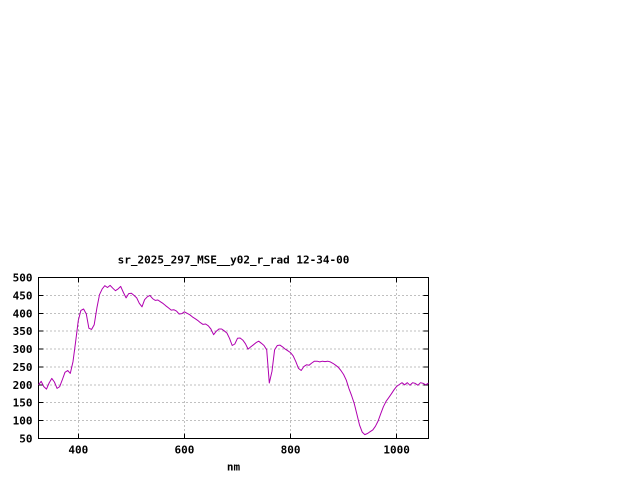  Describe the element at coordinates (23, 367) in the screenshot. I see `y-tick-label: 250` at that location.